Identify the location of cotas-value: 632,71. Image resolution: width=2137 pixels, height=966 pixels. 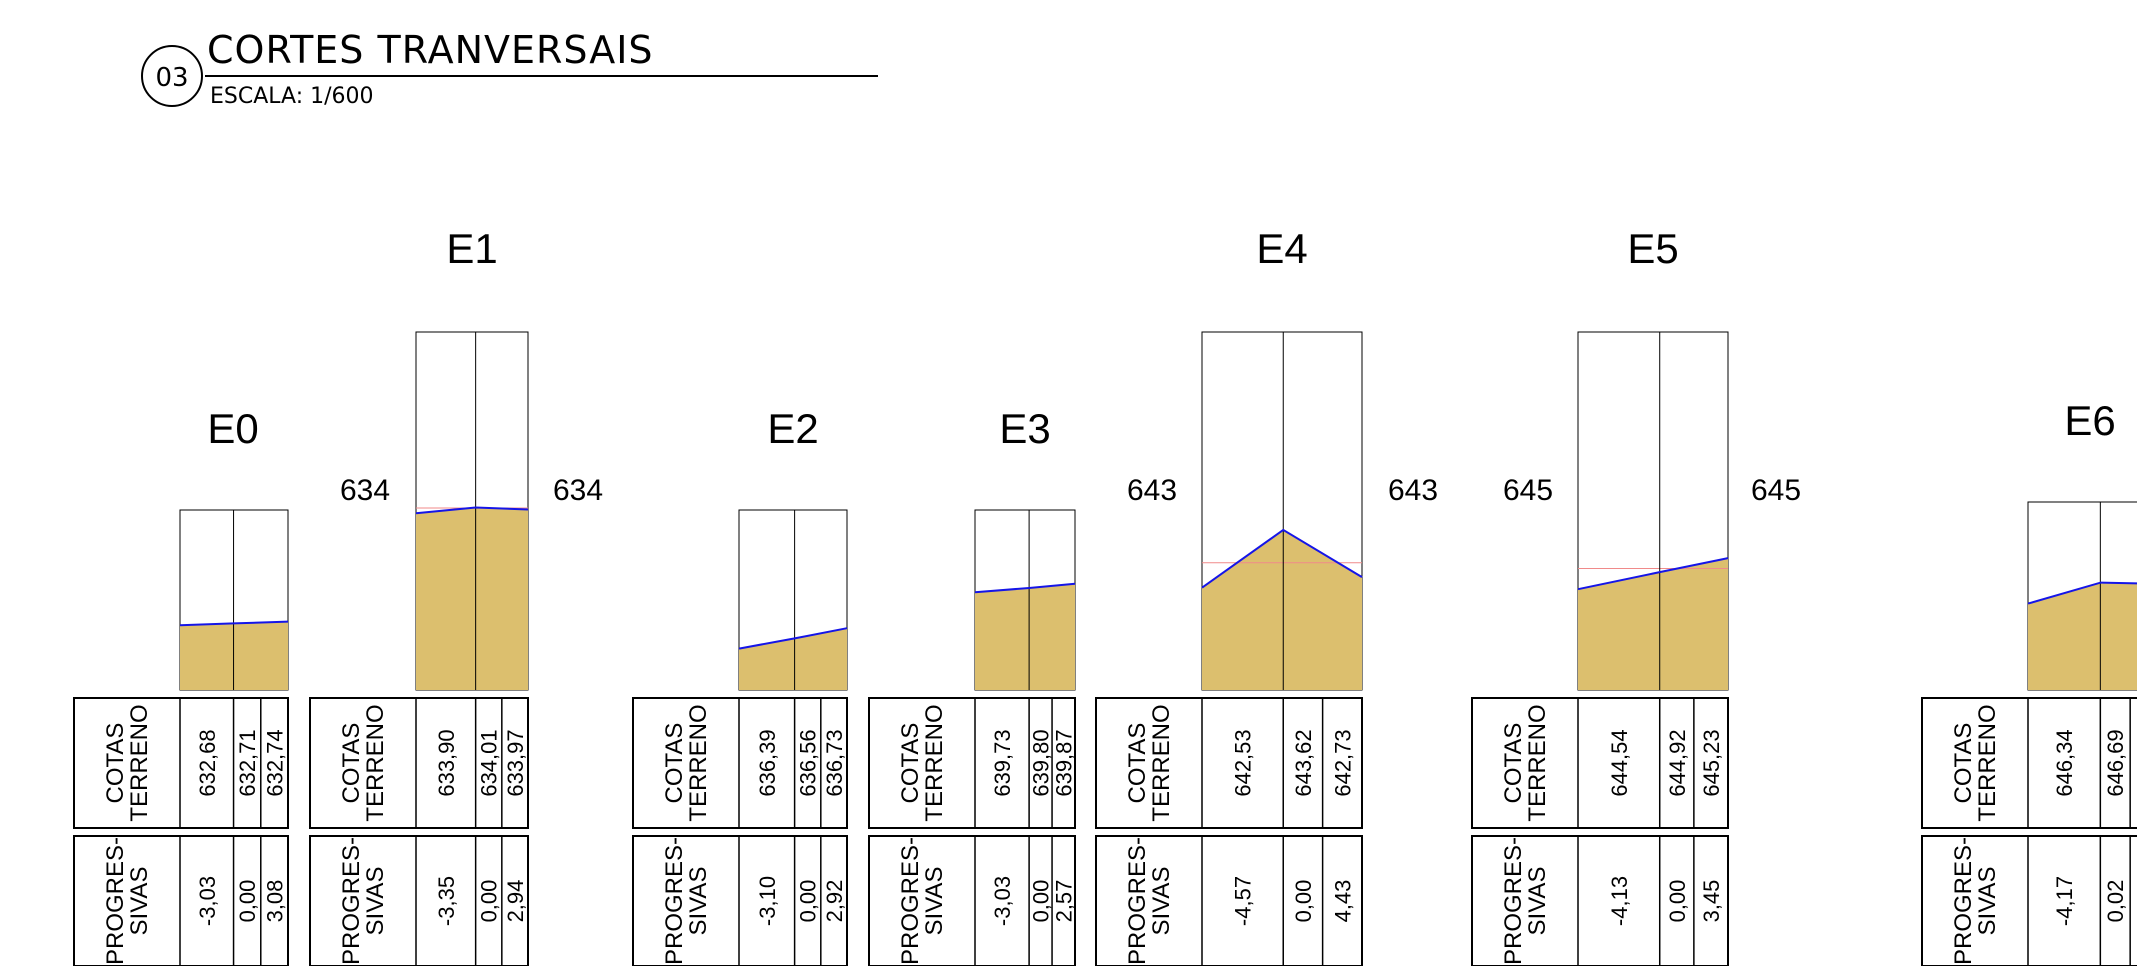
(247, 762).